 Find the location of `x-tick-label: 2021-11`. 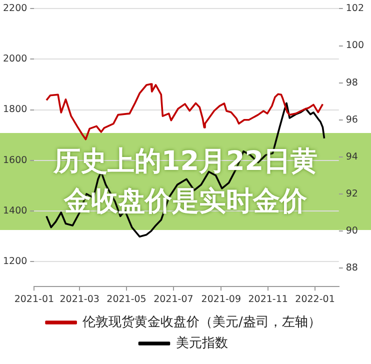

x-tick-label: 2021-11 is located at coordinates (268, 299).